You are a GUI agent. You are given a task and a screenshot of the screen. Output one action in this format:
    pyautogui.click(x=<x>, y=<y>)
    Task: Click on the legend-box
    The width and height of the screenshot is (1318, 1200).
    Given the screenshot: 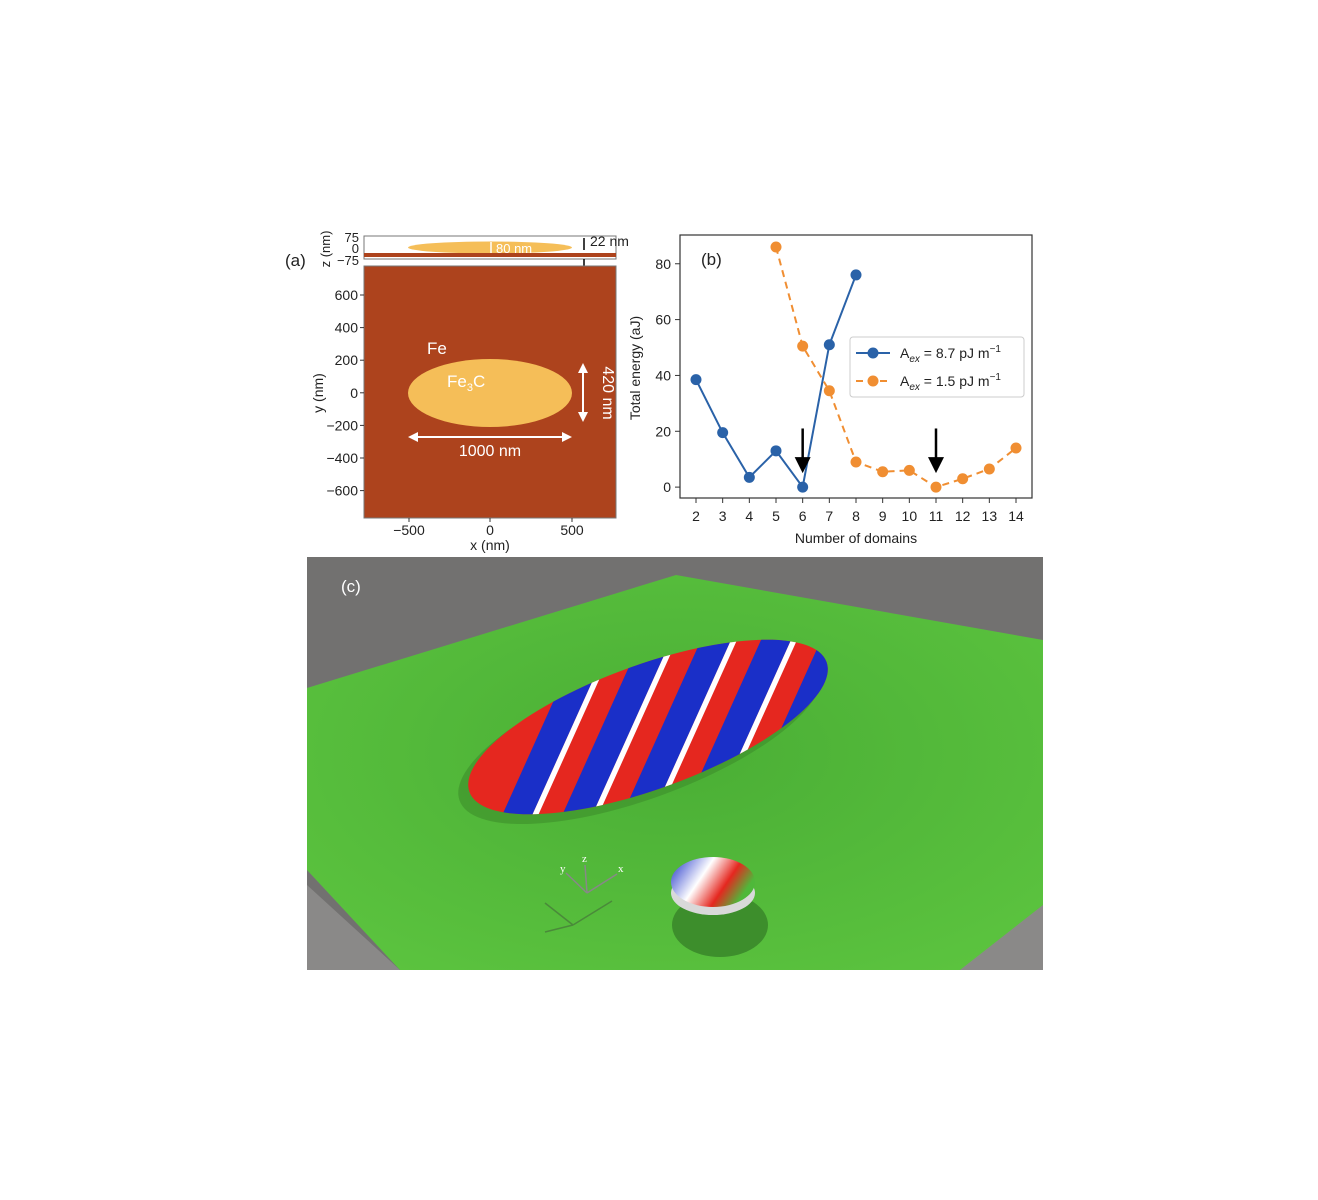 What is the action you would take?
    pyautogui.click(x=937, y=367)
    